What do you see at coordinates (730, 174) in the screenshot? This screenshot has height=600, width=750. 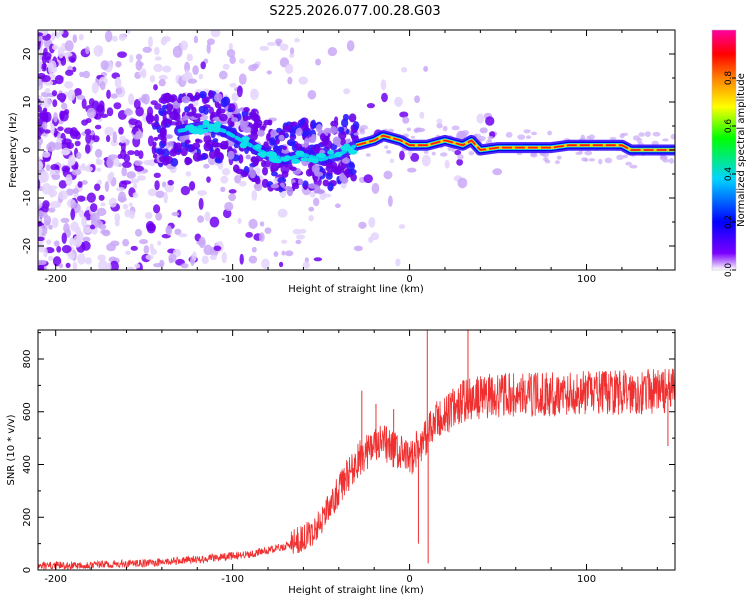 I see `colorbar-ticks: 0.0 0.2 0.4 0.6 0.8` at bounding box center [730, 174].